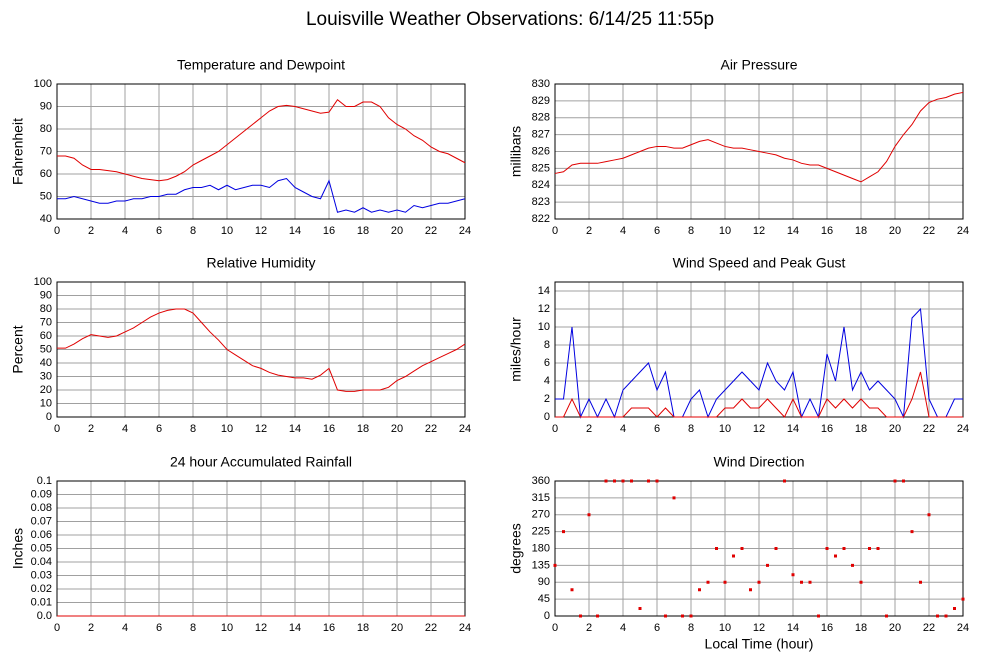  I want to click on chart-title: Air Pressure, so click(758, 65).